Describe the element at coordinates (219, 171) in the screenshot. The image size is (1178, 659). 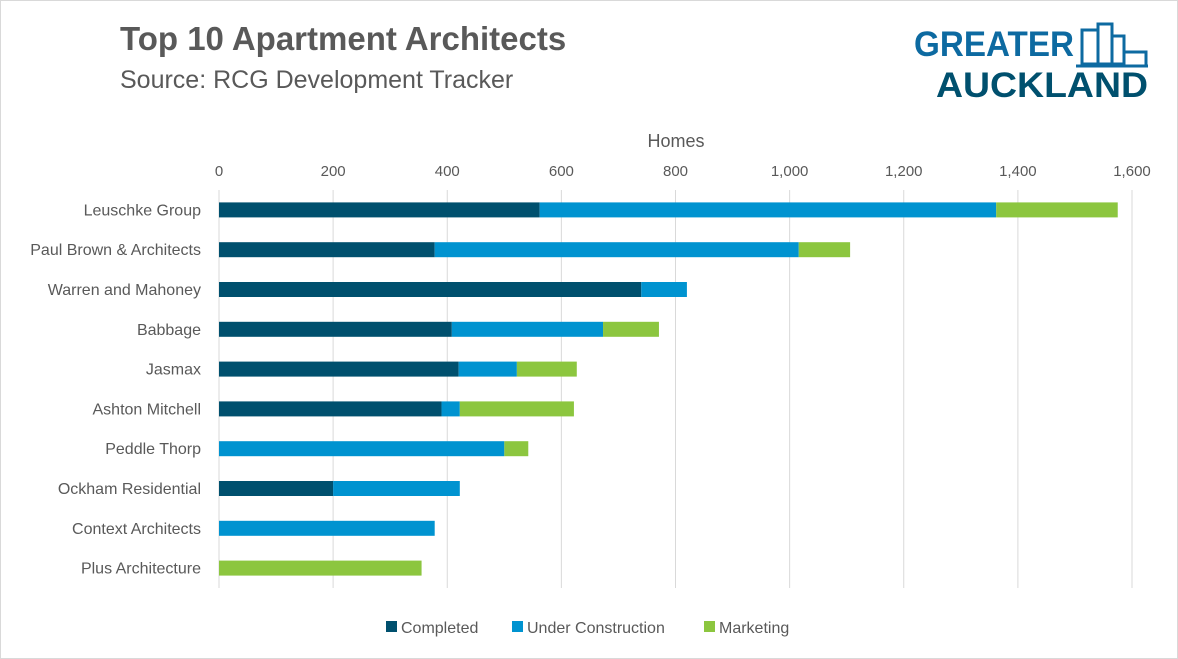
I see `x-tick-label: 0` at that location.